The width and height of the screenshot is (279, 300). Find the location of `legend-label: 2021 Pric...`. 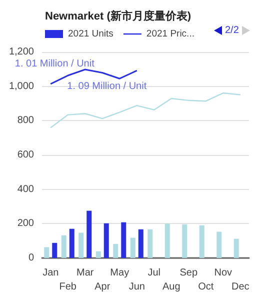

legend-label: 2021 Pric... is located at coordinates (170, 34).